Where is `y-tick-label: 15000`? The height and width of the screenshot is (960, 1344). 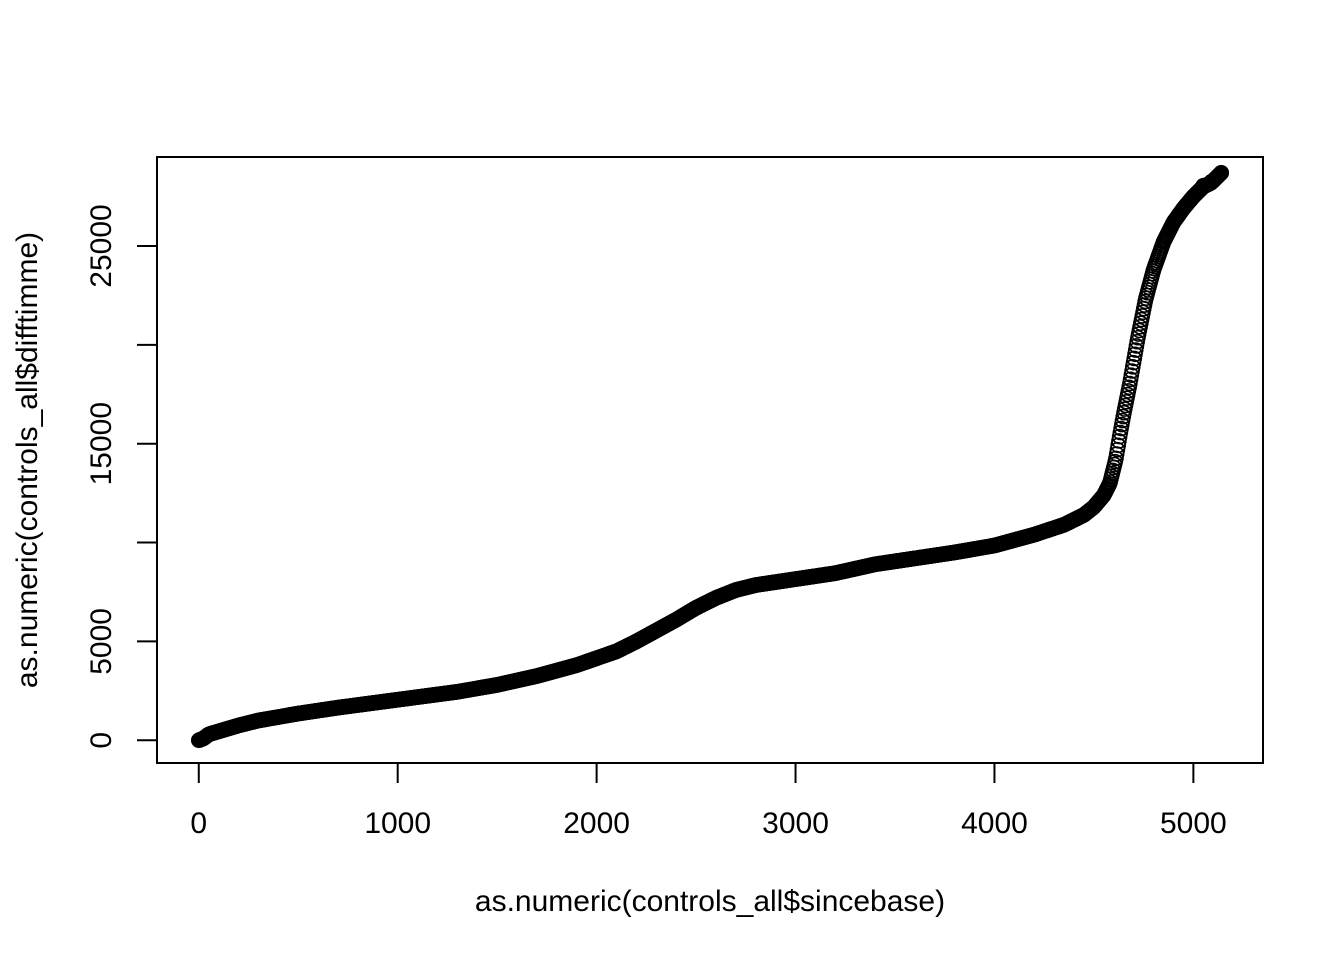 y-tick-label: 15000 is located at coordinates (101, 443).